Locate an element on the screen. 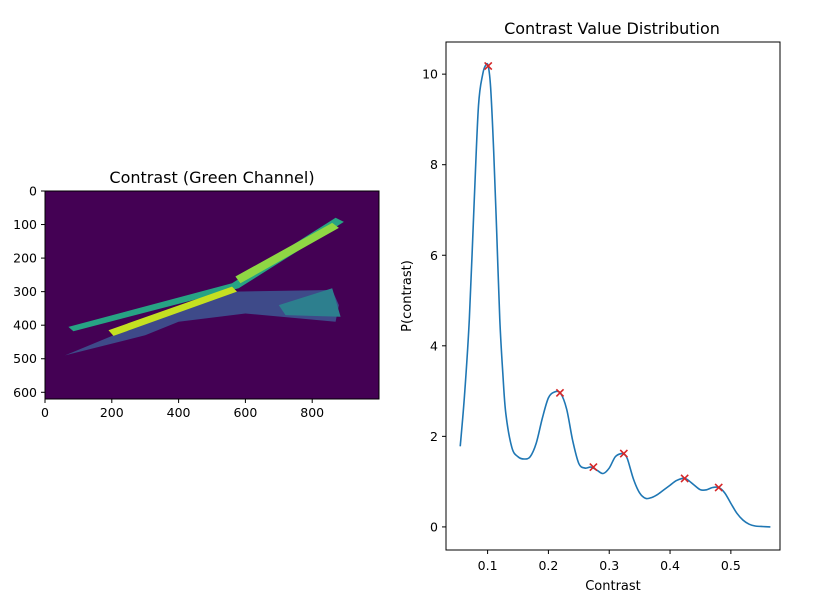 The height and width of the screenshot is (605, 813). plot-x-ticks: 0.1 0.2 0.3 0.4 0.5 is located at coordinates (609, 561).